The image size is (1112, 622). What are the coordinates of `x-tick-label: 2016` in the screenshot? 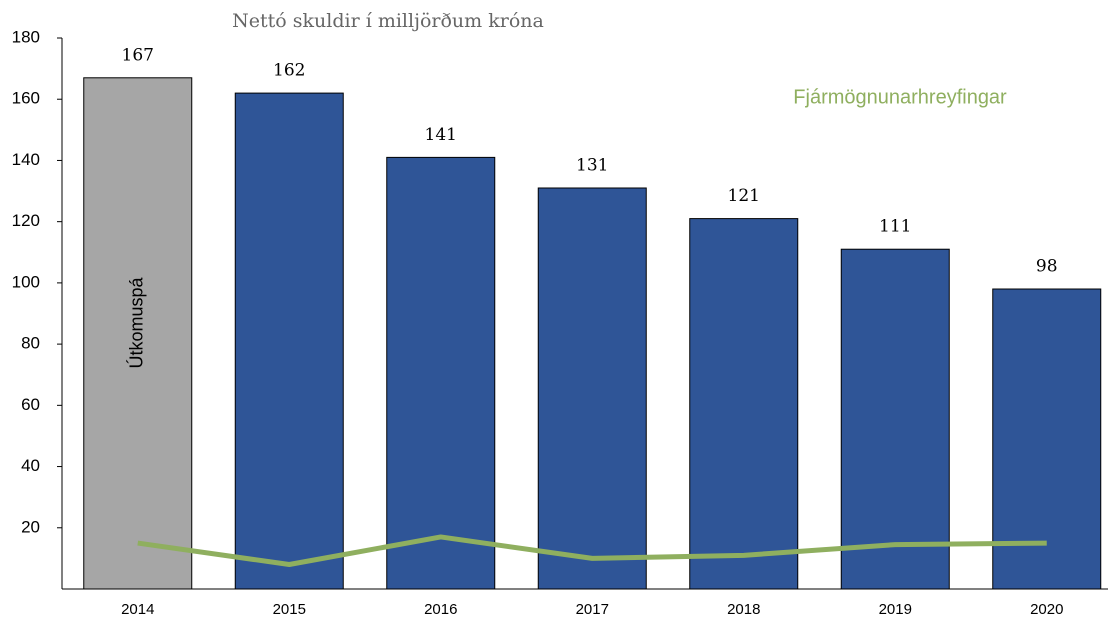 It's located at (440, 609).